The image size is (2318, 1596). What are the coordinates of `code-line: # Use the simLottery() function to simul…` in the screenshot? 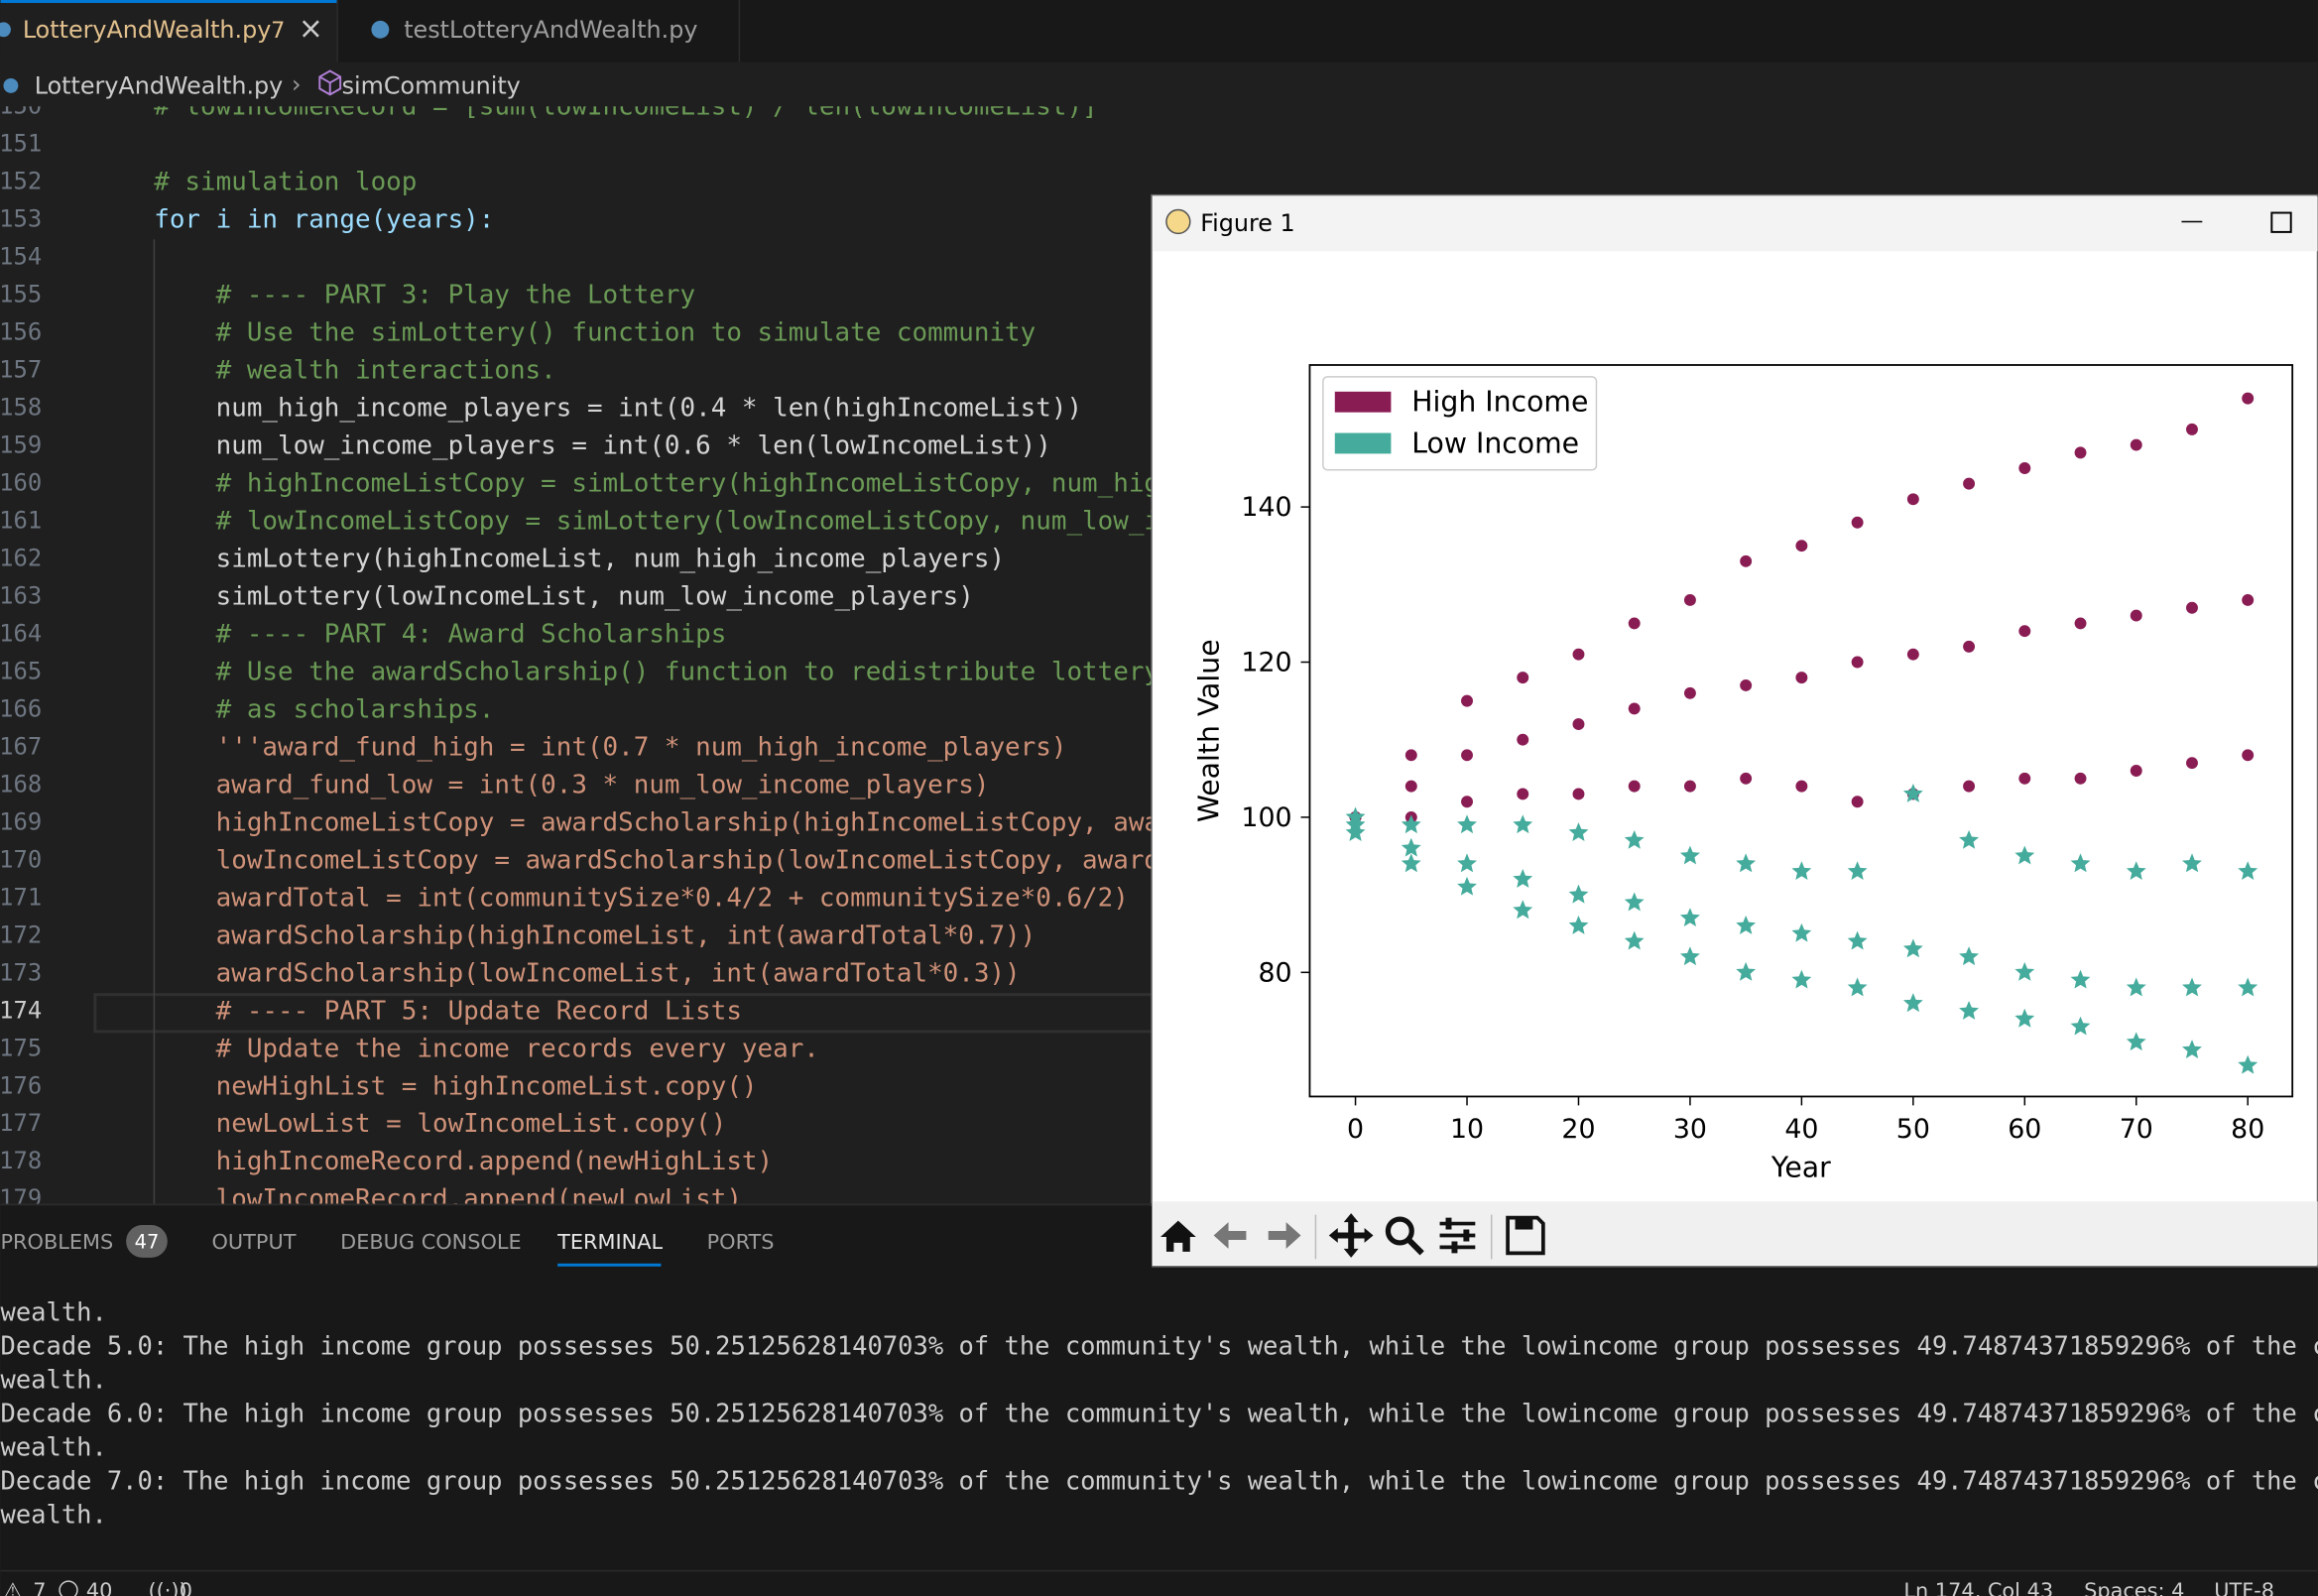 It's located at (564, 332).